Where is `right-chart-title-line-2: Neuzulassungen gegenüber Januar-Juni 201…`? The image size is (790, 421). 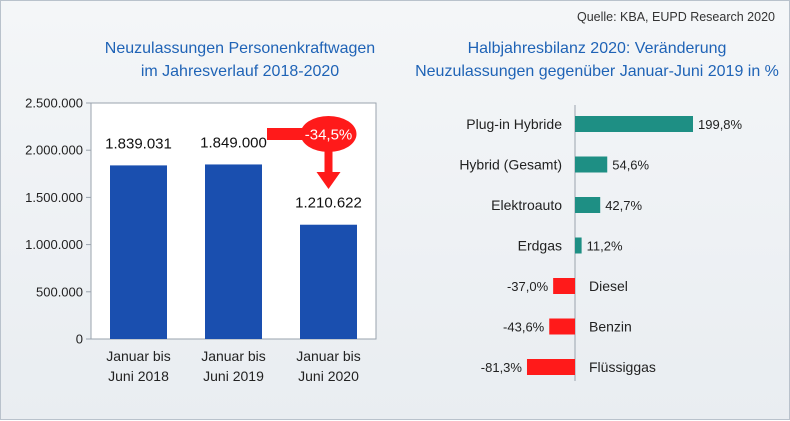 right-chart-title-line-2: Neuzulassungen gegenüber Januar-Juni 201… is located at coordinates (597, 71).